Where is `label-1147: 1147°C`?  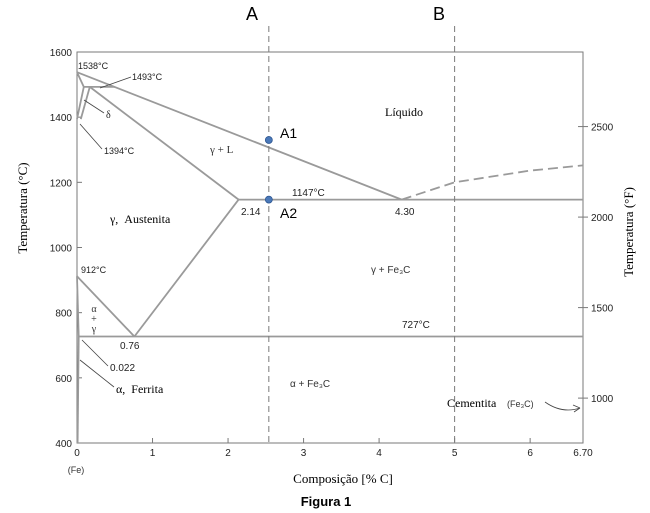
label-1147: 1147°C is located at coordinates (308, 193).